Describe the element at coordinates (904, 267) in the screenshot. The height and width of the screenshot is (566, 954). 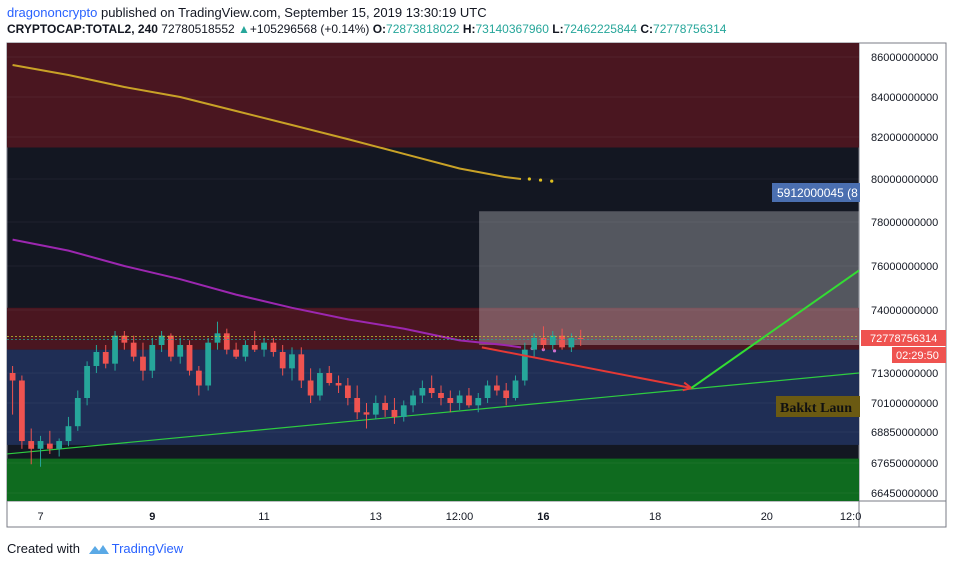
I see `y-tick-label: 76000000000` at that location.